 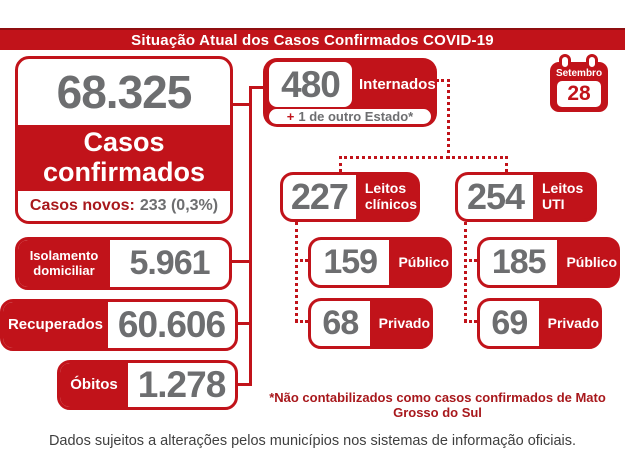 I want to click on clinical-public-value: 159, so click(x=350, y=262).